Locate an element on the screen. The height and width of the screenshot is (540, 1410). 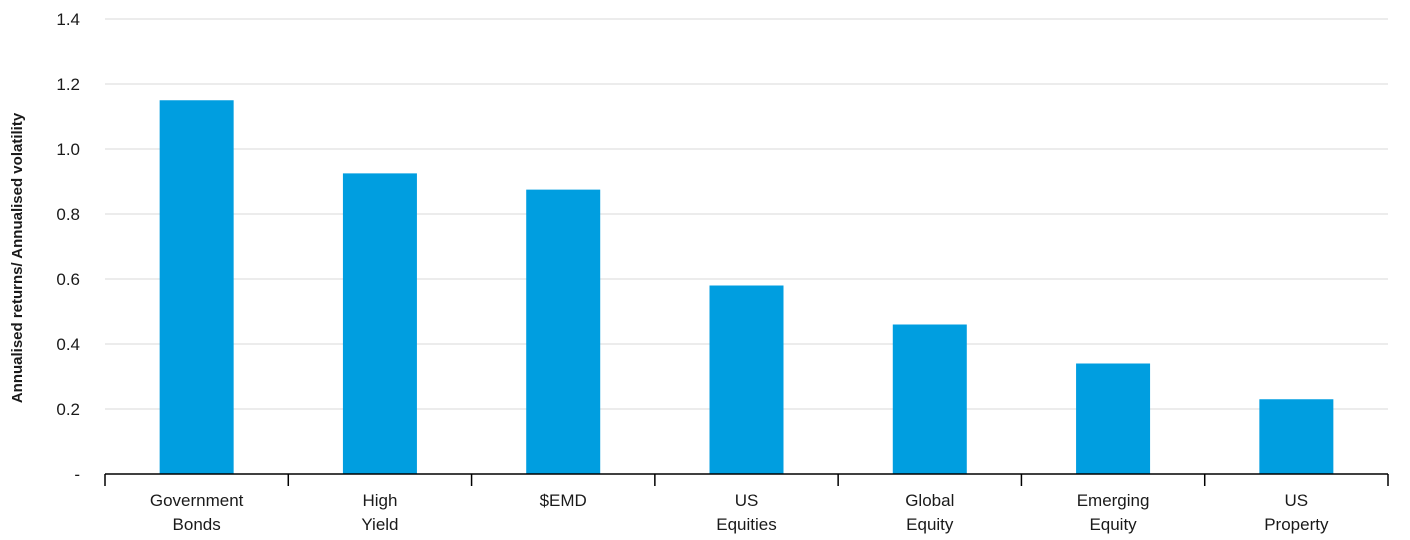
y-tick-label: 1.4 is located at coordinates (68, 19).